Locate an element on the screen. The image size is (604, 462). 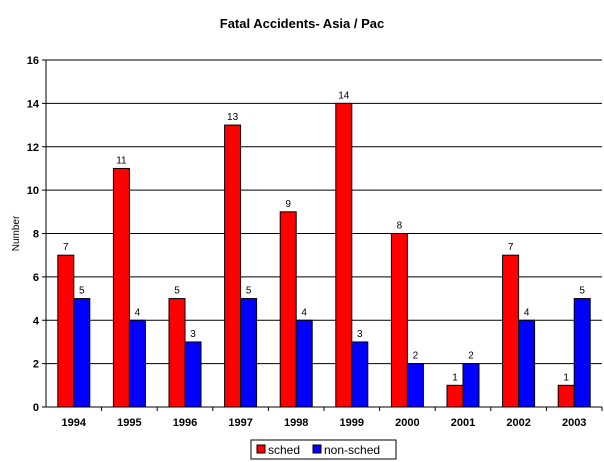
bar-non-sched-2000 is located at coordinates (415, 385).